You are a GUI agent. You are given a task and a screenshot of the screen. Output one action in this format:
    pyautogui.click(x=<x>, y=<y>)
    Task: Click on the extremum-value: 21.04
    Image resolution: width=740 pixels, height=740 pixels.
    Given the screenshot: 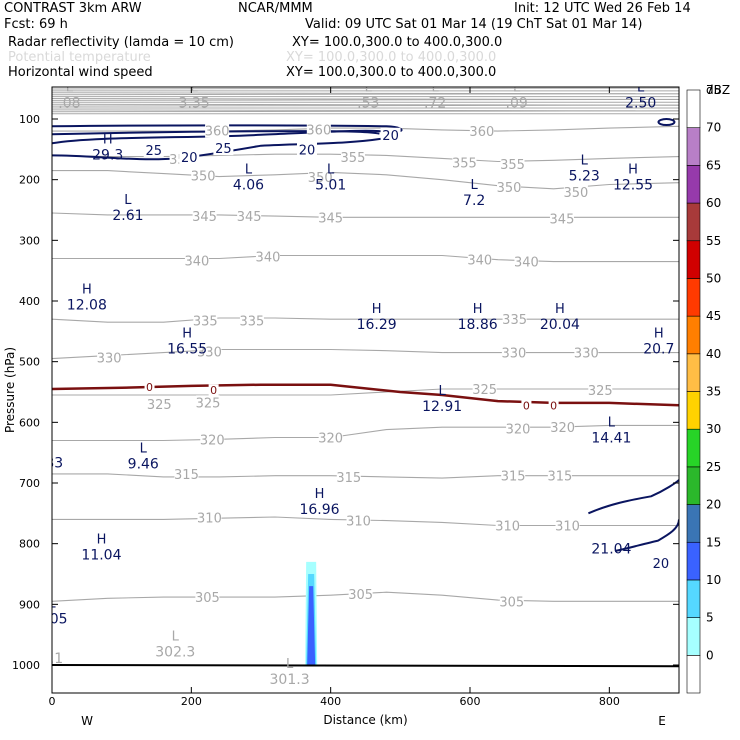 What is the action you would take?
    pyautogui.click(x=611, y=550)
    